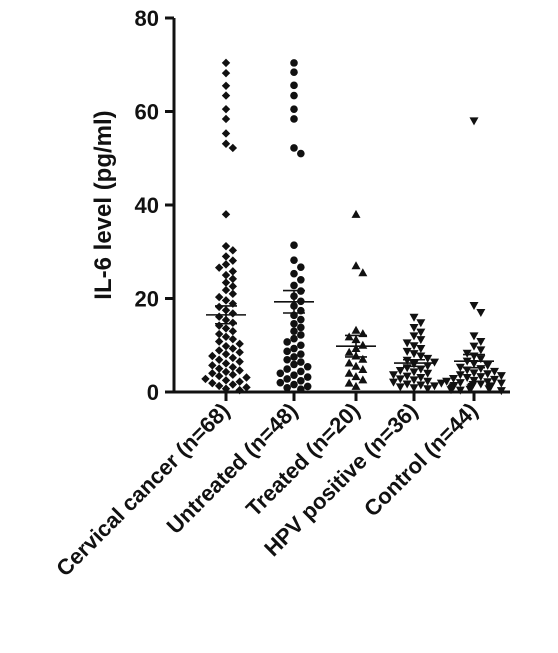 The width and height of the screenshot is (558, 653). Describe the element at coordinates (147, 112) in the screenshot. I see `y-tick-label: 60` at that location.